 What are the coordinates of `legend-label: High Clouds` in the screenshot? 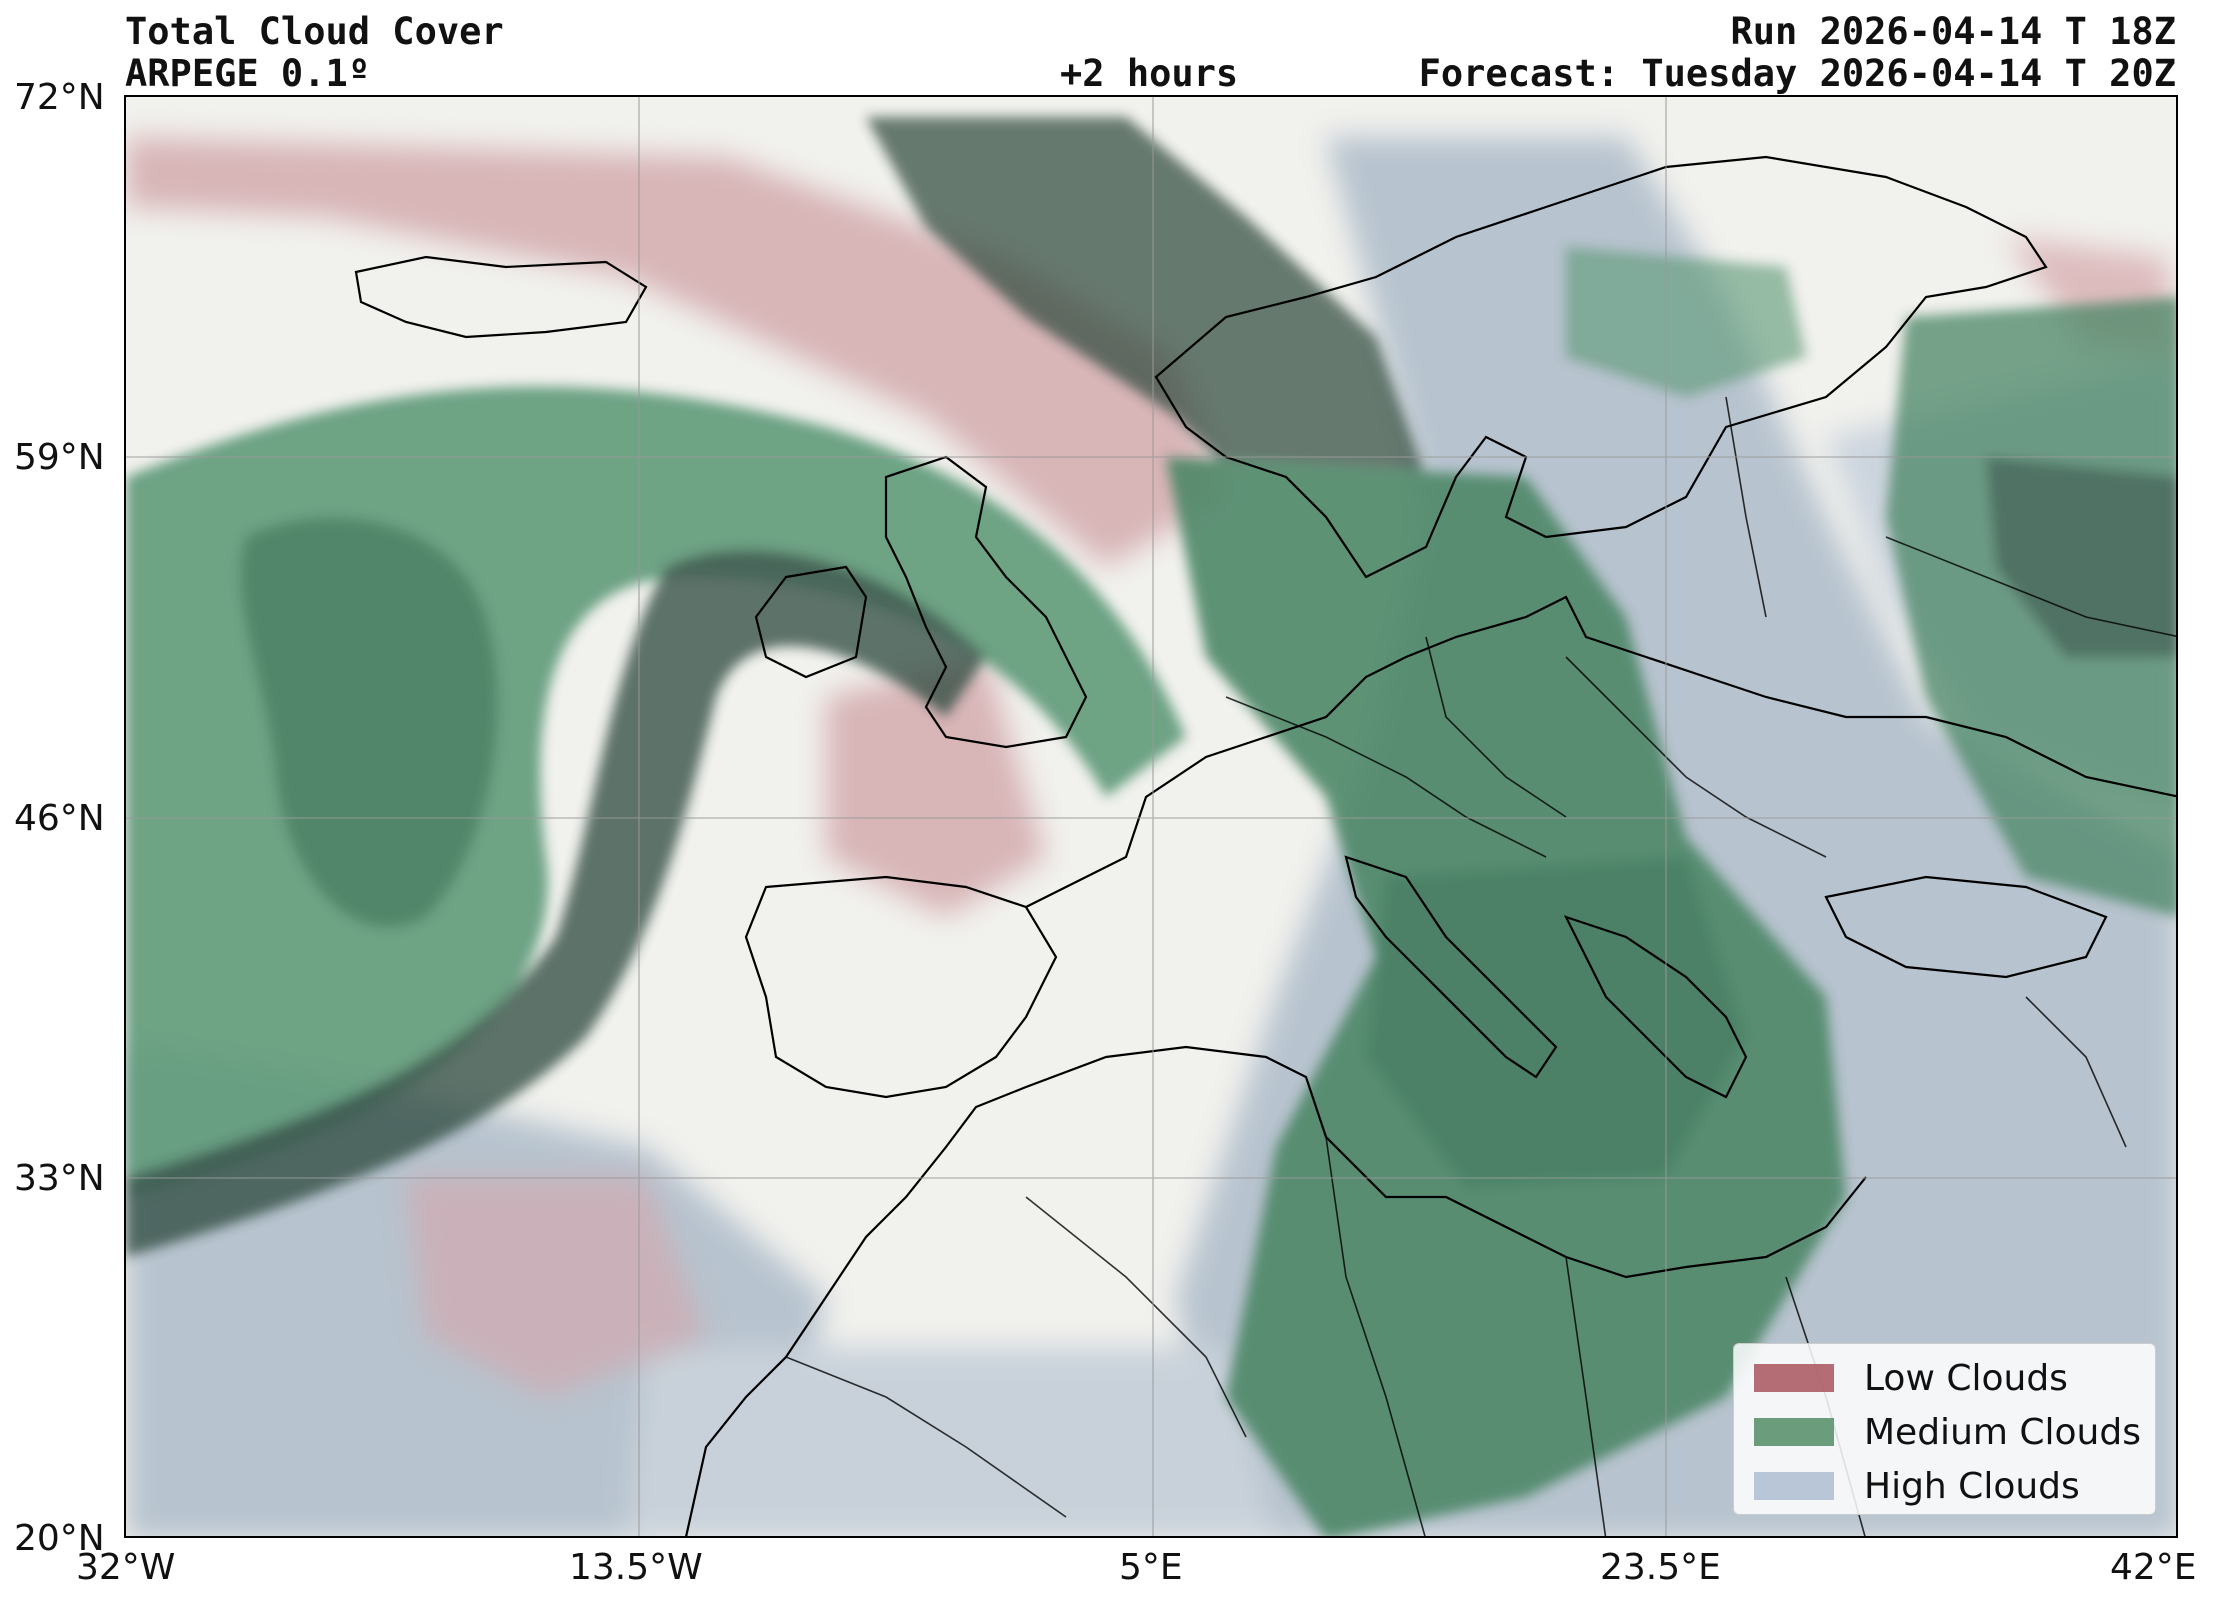 It's located at (1972, 1486).